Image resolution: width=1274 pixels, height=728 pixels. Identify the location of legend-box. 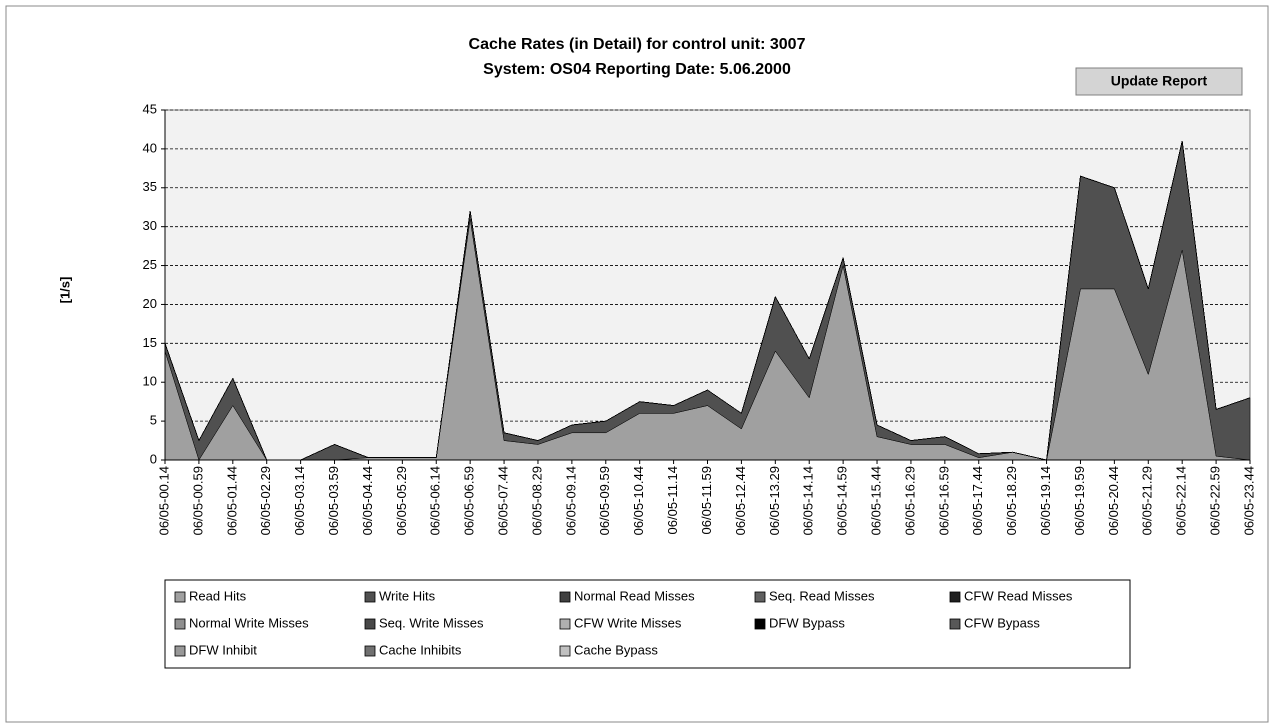
(647, 624).